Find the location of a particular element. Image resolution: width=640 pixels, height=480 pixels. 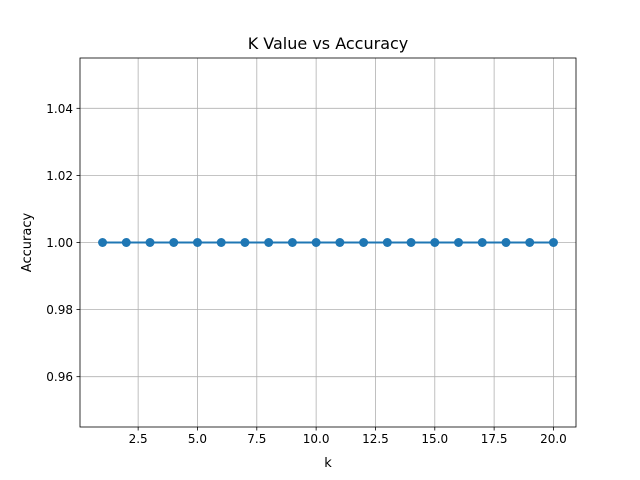

y-axis-label: Accuracy is located at coordinates (27, 243).